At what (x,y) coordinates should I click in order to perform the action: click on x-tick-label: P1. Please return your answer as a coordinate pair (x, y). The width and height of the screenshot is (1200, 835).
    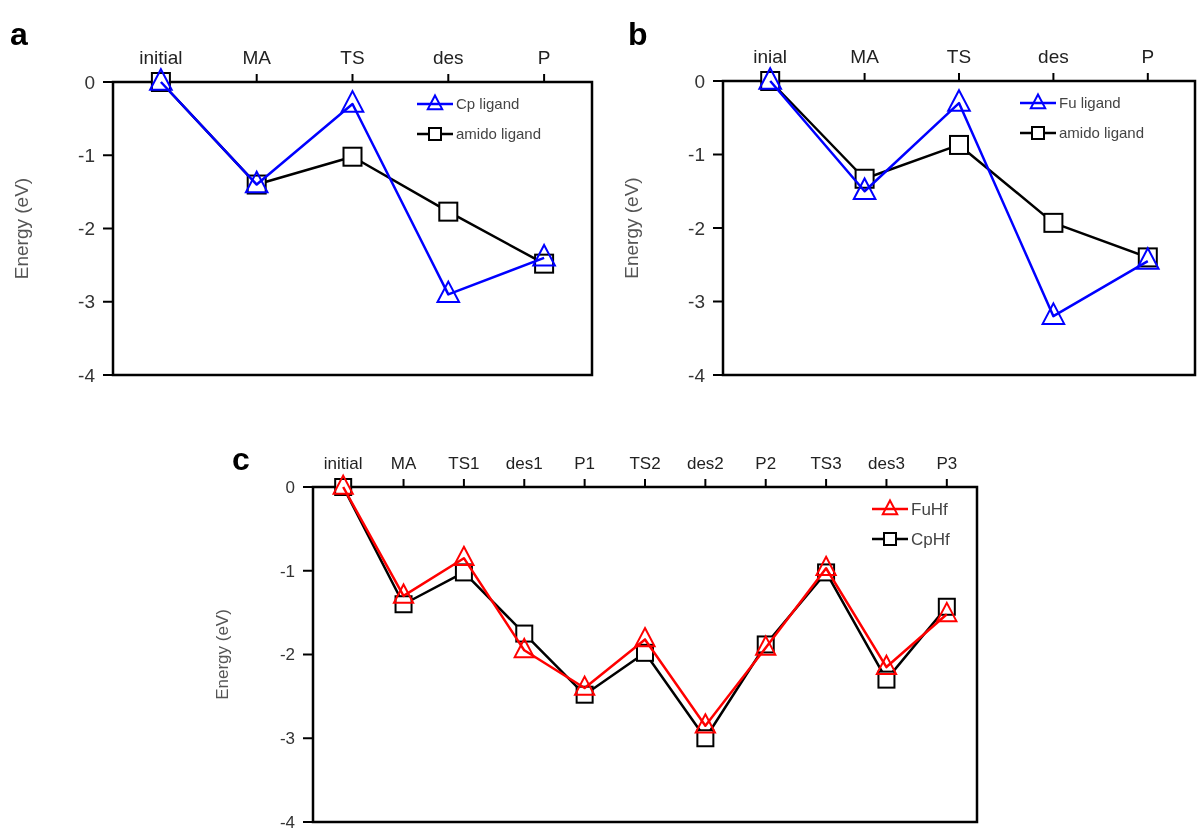
    Looking at the image, I should click on (585, 463).